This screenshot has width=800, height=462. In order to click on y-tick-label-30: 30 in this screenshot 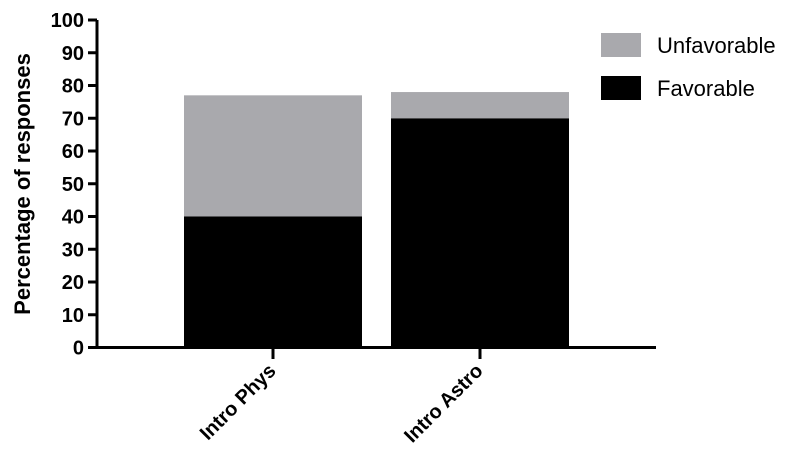, I will do `click(73, 250)`.